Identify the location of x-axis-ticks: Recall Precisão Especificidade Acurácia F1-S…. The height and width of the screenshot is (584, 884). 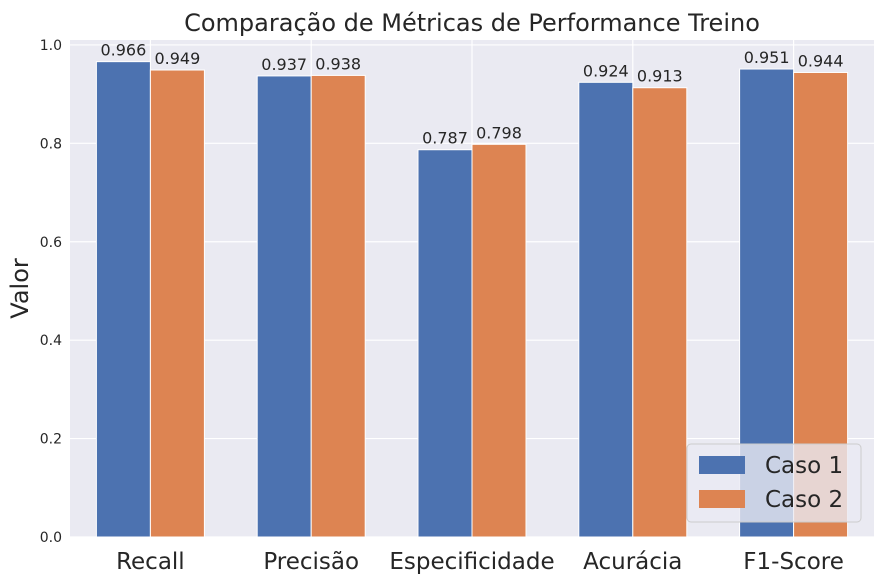
(480, 562).